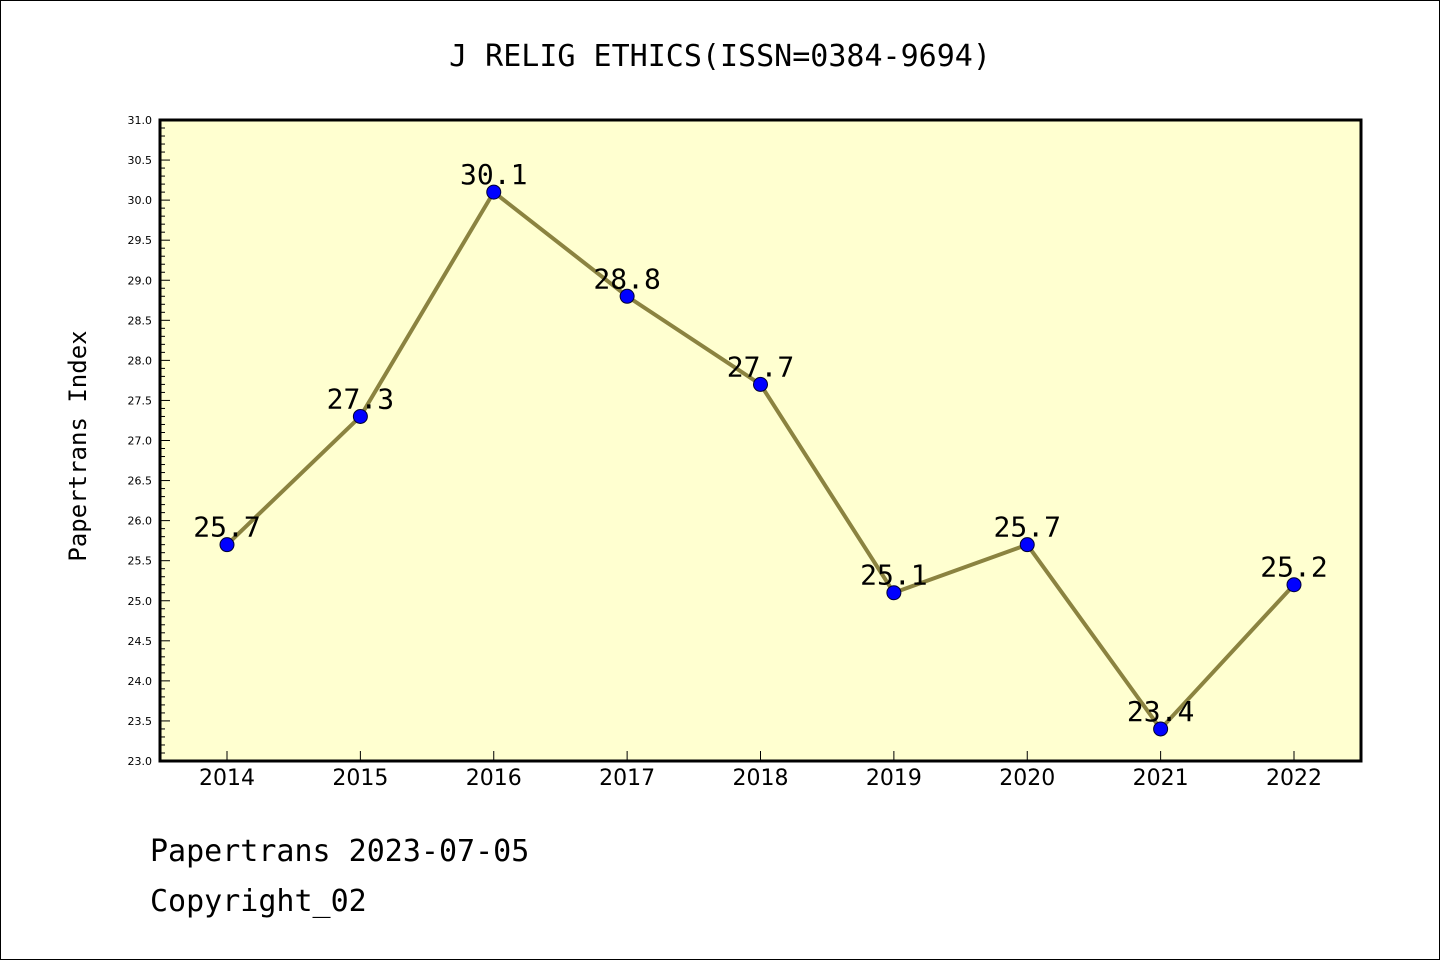 This screenshot has width=1440, height=960. Describe the element at coordinates (140, 320) in the screenshot. I see `y-tick-label: 28.5` at that location.